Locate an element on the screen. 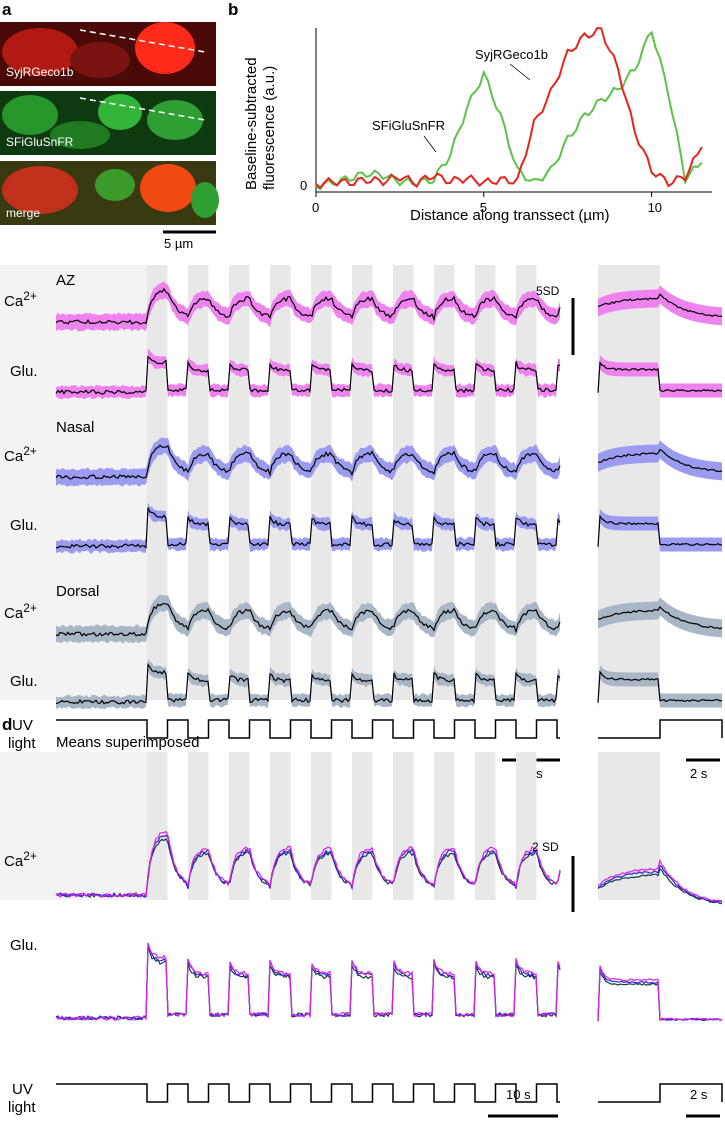 The image size is (725, 1124). annotation-syjrgeco: SyjRGeco1b is located at coordinates (511, 54).